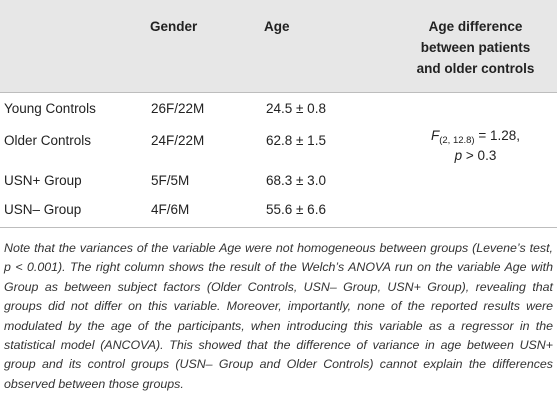 This screenshot has height=419, width=557. What do you see at coordinates (170, 180) in the screenshot?
I see `row-gender-value: 5F/5M` at bounding box center [170, 180].